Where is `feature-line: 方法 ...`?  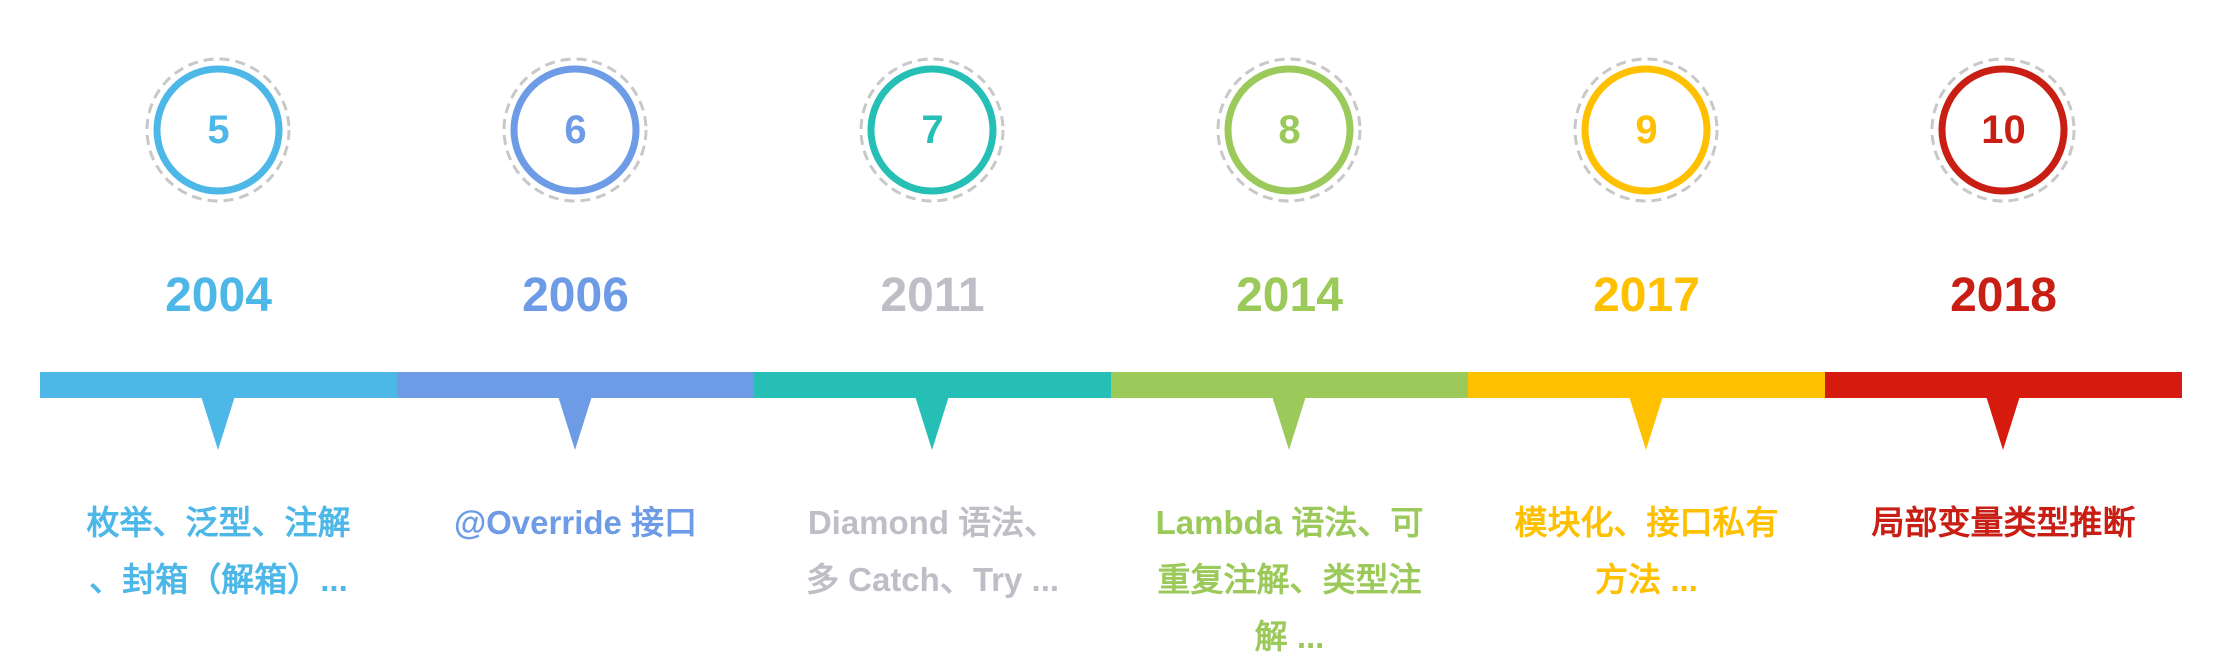
feature-line: 方法 ... is located at coordinates (1646, 579).